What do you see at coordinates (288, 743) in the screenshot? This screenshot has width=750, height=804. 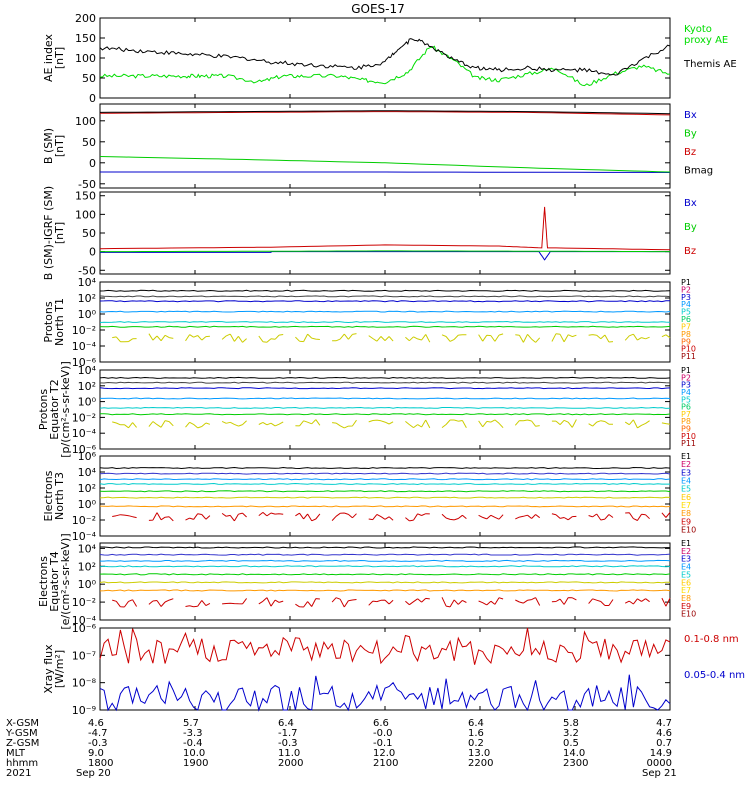 I see `ephemeris-value: -0.3` at bounding box center [288, 743].